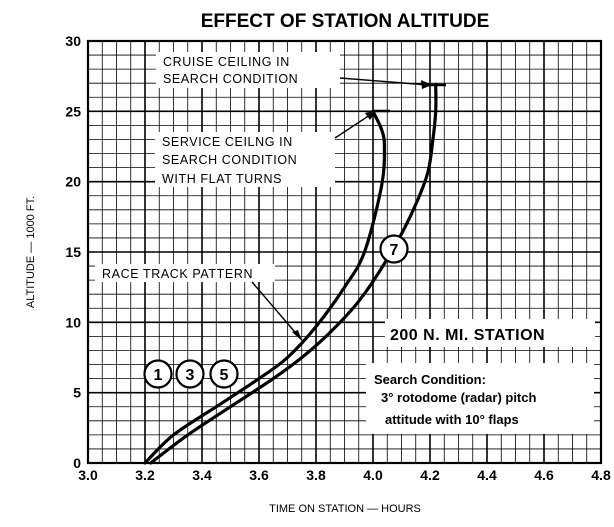 The width and height of the screenshot is (614, 527). What do you see at coordinates (430, 475) in the screenshot?
I see `x-tick-label: 4.2` at bounding box center [430, 475].